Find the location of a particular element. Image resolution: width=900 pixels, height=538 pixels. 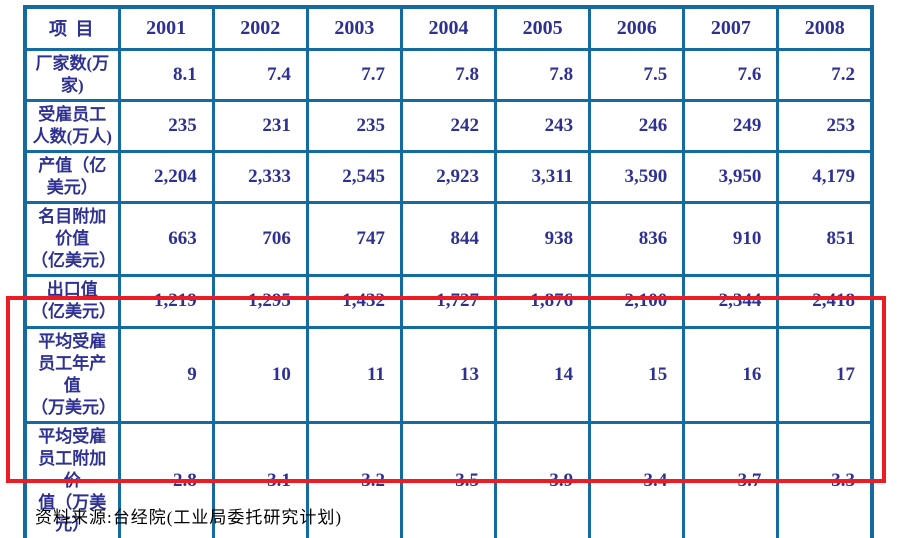

value-cell: 2,923 is located at coordinates (448, 177).